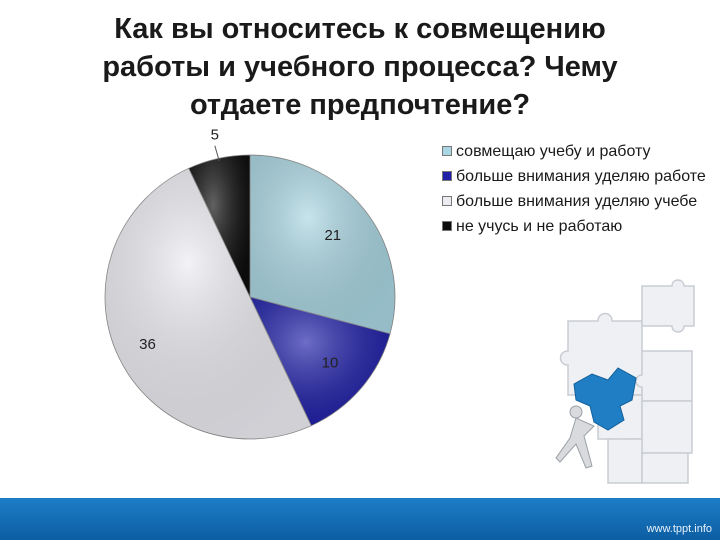  What do you see at coordinates (577, 201) in the screenshot?
I see `legend-label: больше внимания уделяю учебе` at bounding box center [577, 201].